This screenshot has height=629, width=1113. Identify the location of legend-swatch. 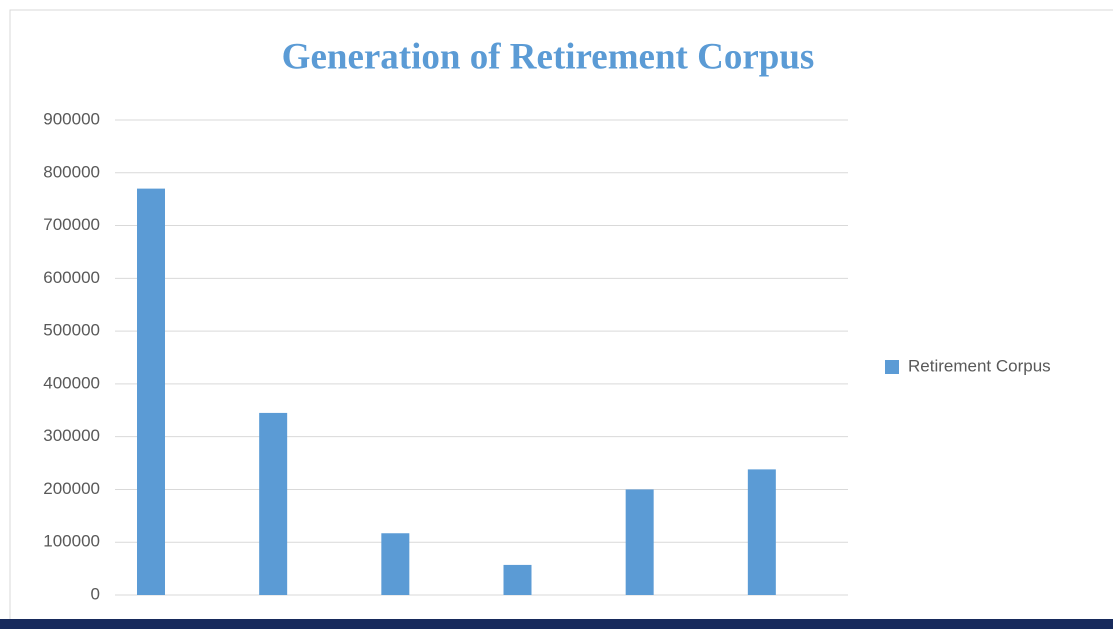
(892, 367).